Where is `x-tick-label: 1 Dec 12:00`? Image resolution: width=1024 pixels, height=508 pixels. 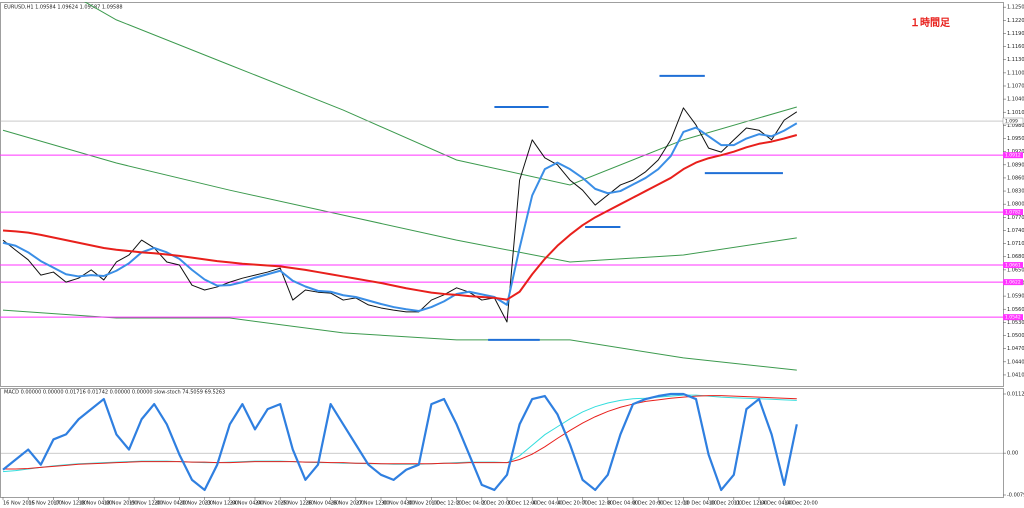 x-tick-label: 1 Dec 12:00 is located at coordinates (446, 504).